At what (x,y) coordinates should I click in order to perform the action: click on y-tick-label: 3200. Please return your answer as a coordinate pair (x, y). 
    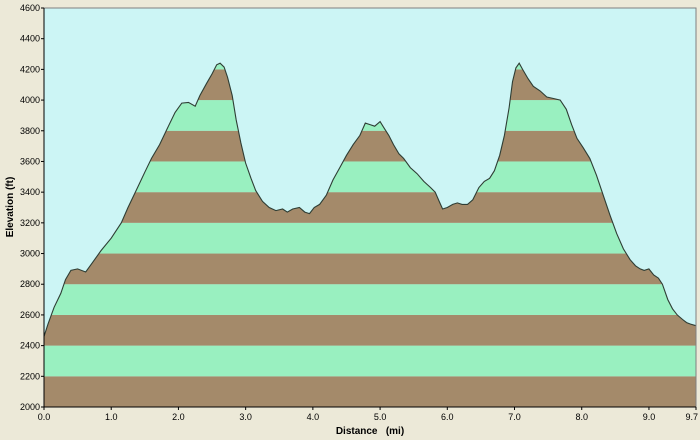
    Looking at the image, I should click on (30, 223).